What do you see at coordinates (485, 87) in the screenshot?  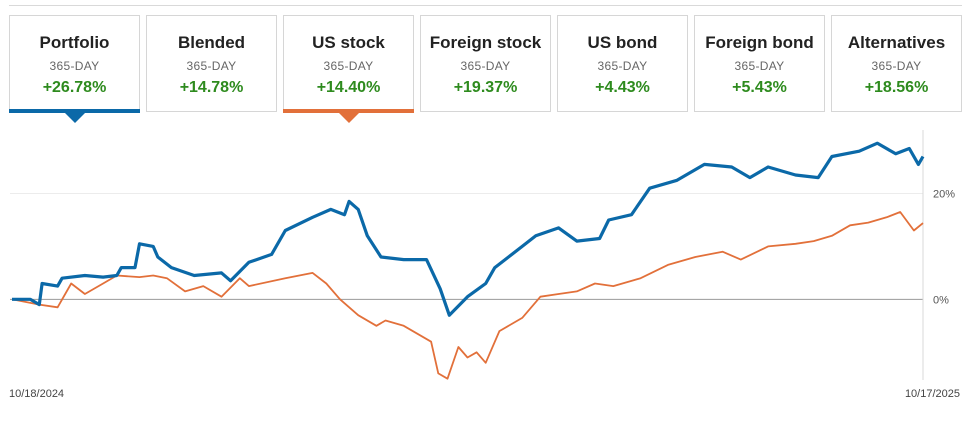 I see `tab-return: +19.37%` at bounding box center [485, 87].